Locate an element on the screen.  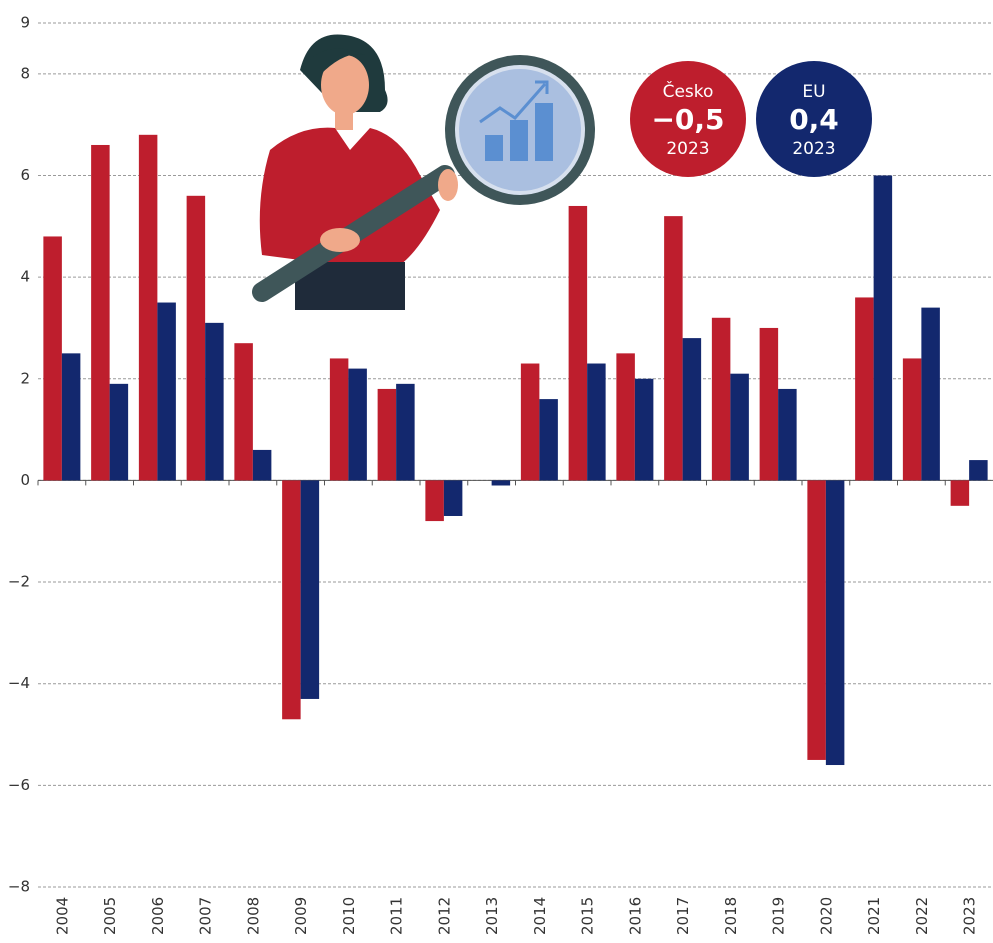
y-tick-label: 9 is located at coordinates (25, 23).